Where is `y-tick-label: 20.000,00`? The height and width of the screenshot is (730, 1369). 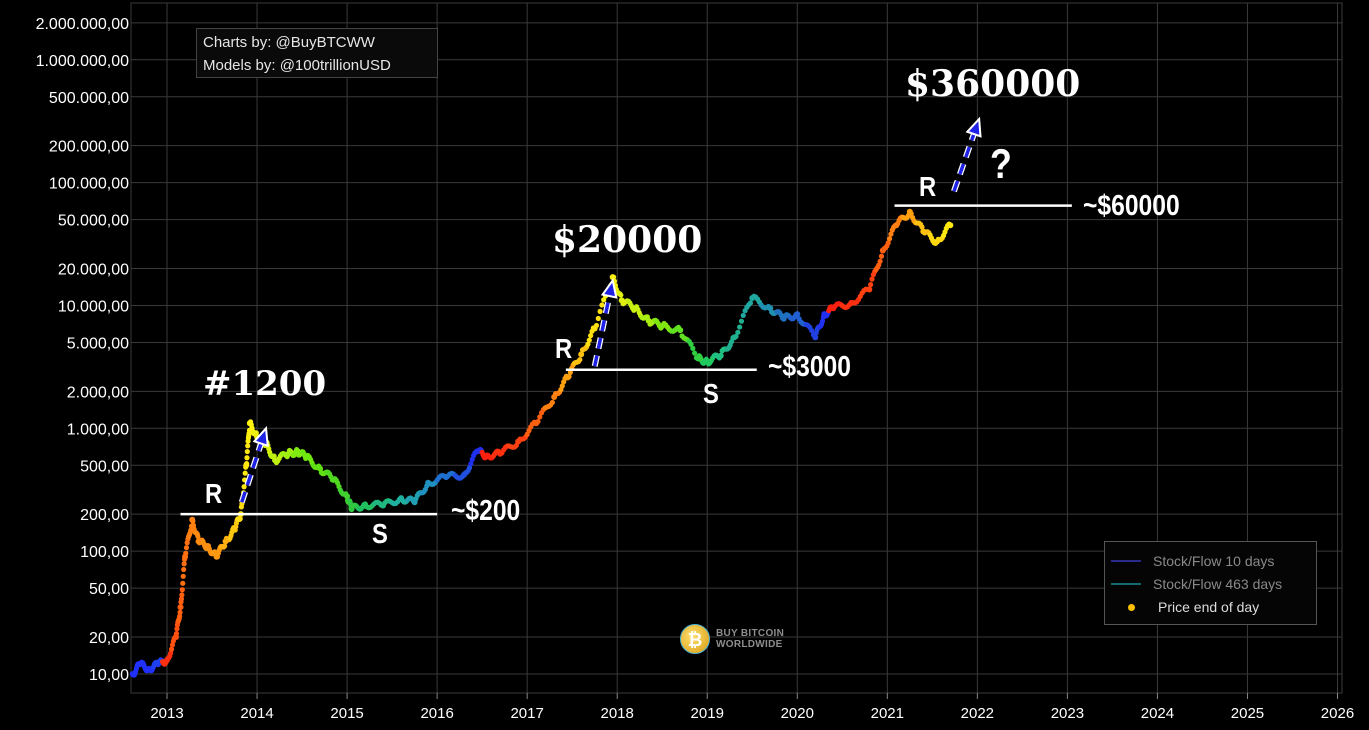
y-tick-label: 20.000,00 is located at coordinates (93, 269).